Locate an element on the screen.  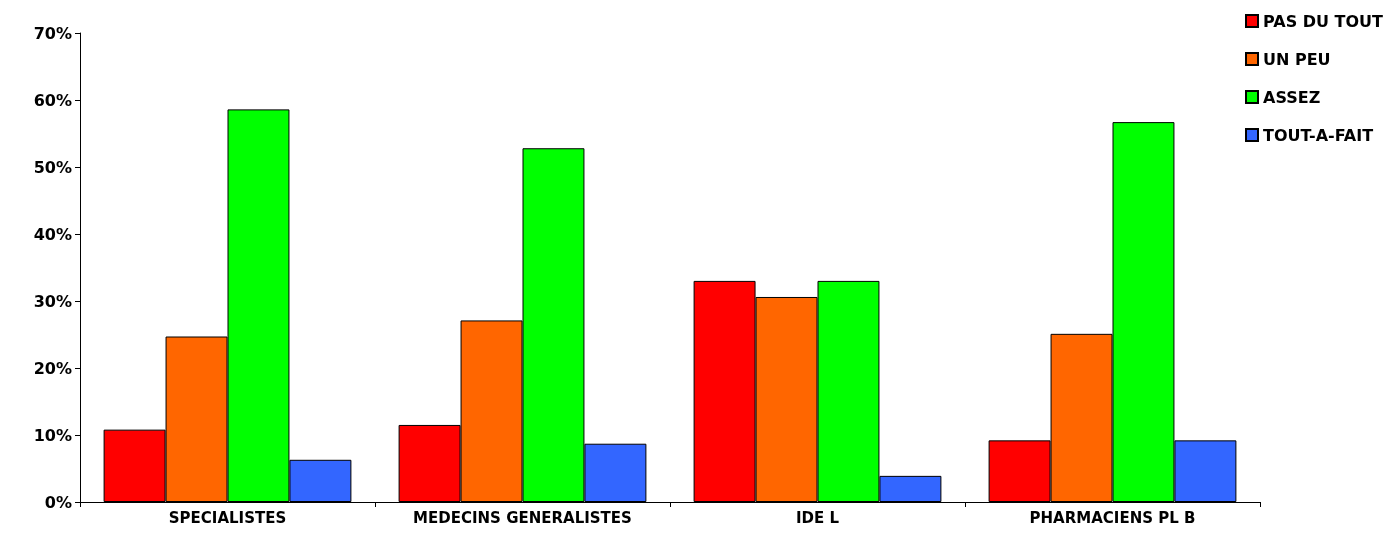
y-tick-label: 70% is located at coordinates (52, 33).